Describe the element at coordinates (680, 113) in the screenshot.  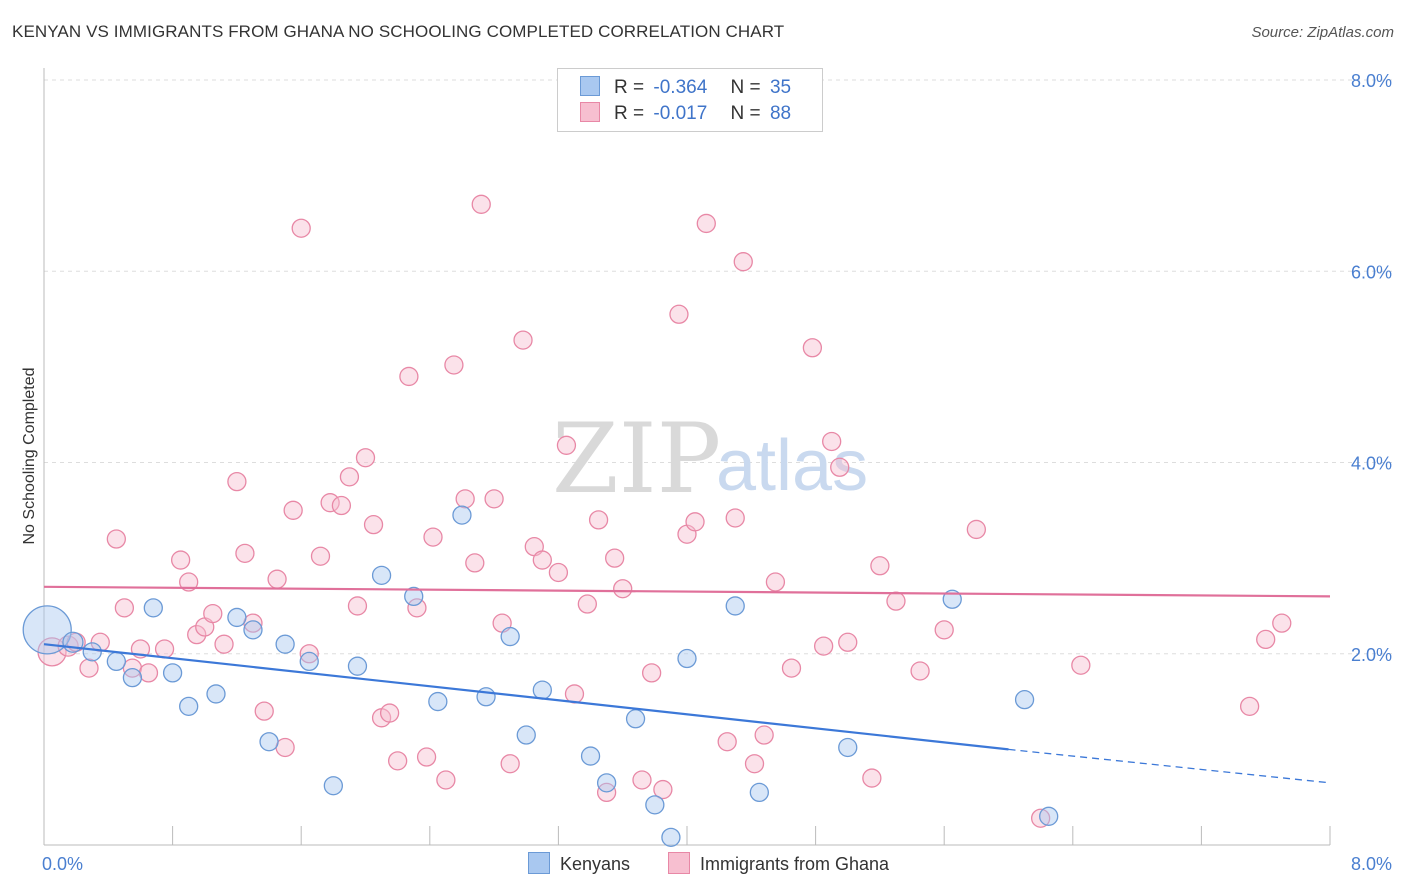
I see `legend-r-value: -0.017` at that location.